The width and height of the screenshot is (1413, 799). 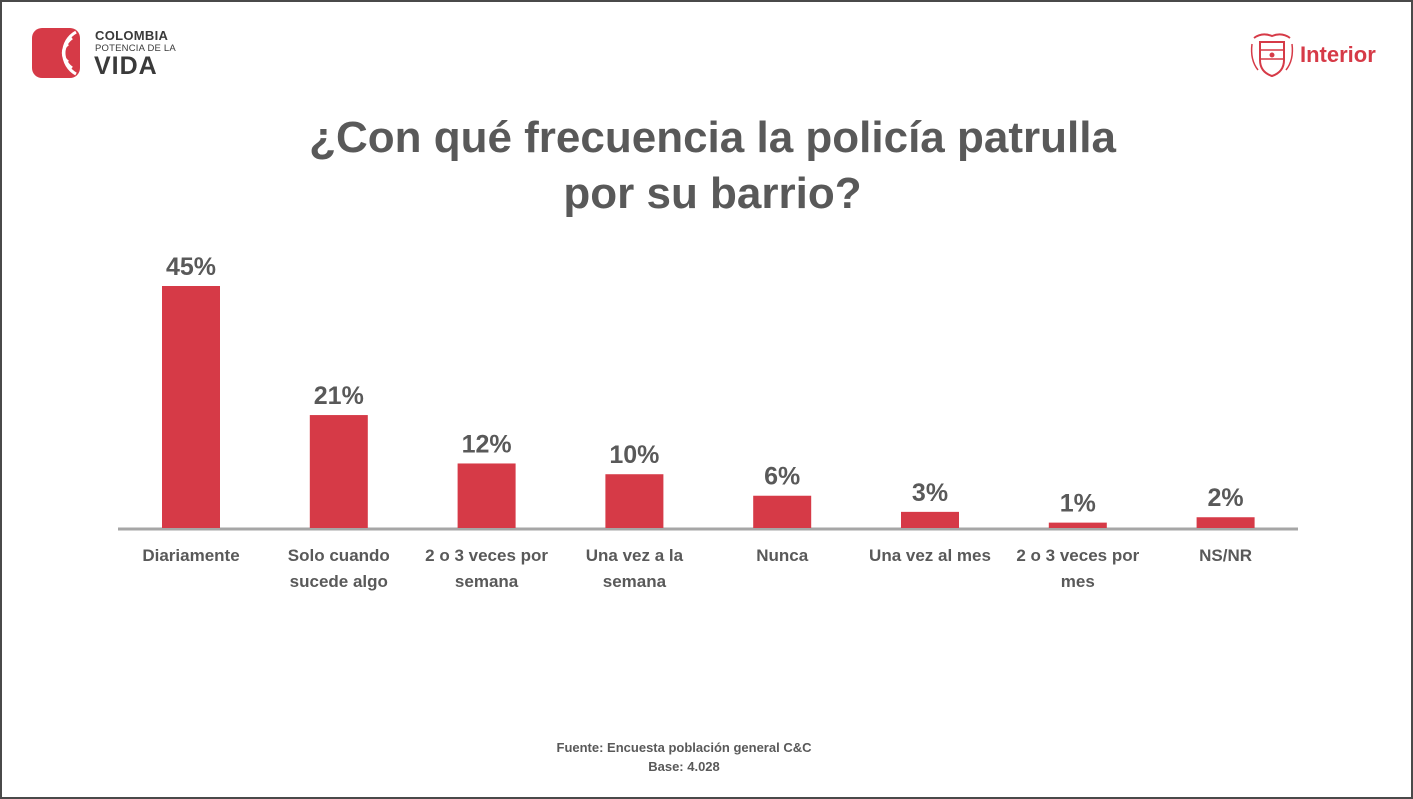 I want to click on category-label-4-line-0: Nunca, so click(x=782, y=555).